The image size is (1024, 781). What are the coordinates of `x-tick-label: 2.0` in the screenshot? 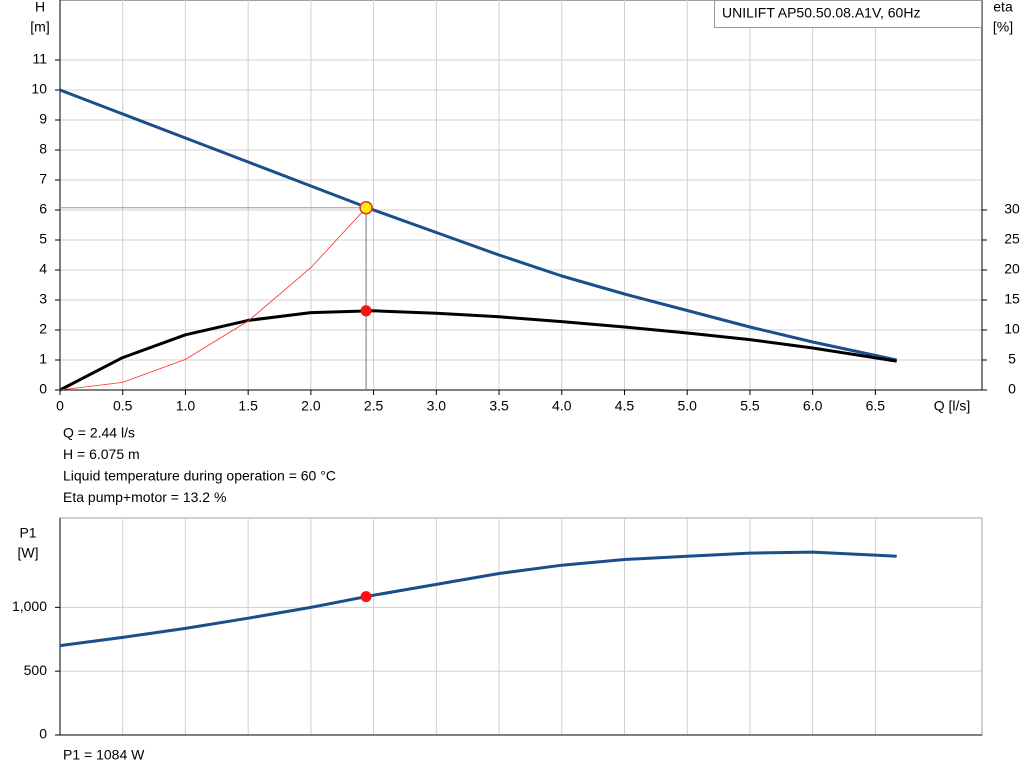 It's located at (311, 406).